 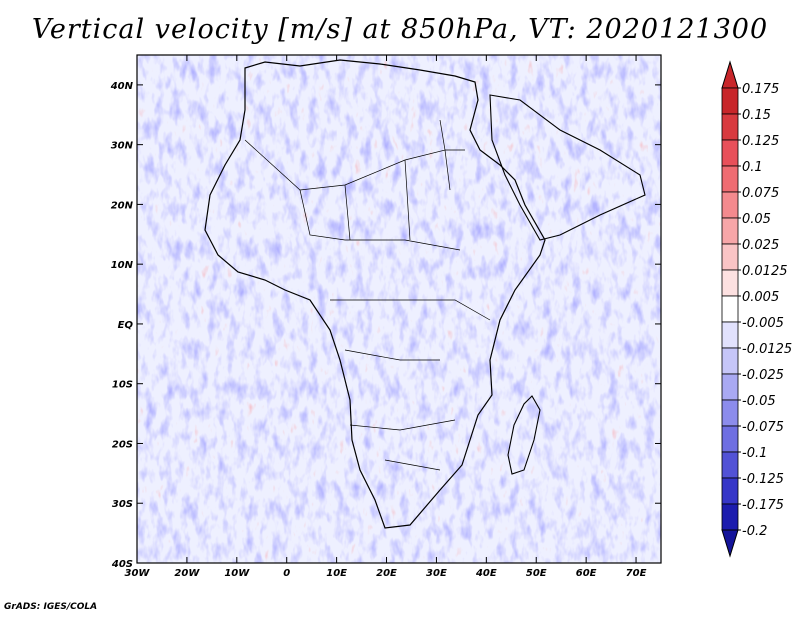 What do you see at coordinates (754, 453) in the screenshot?
I see `colorbar-label: -0.1` at bounding box center [754, 453].